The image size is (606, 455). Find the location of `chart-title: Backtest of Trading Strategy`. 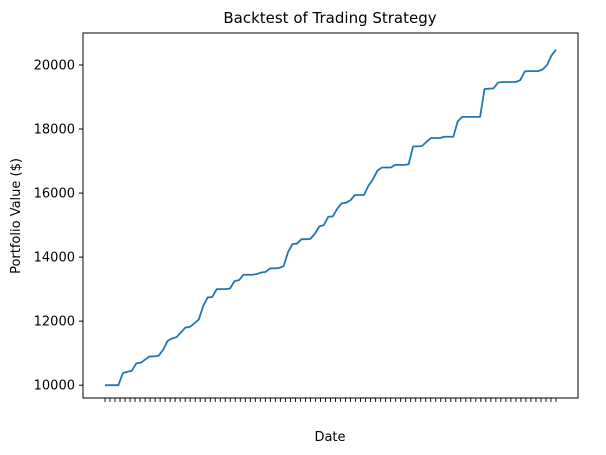

chart-title: Backtest of Trading Strategy is located at coordinates (329, 18).